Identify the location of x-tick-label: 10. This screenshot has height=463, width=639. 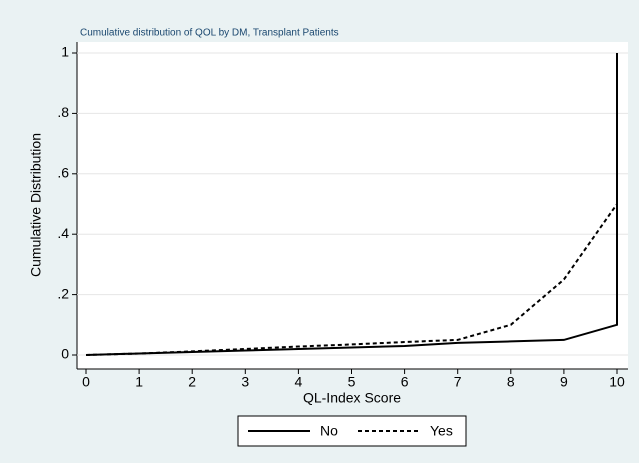
(617, 382).